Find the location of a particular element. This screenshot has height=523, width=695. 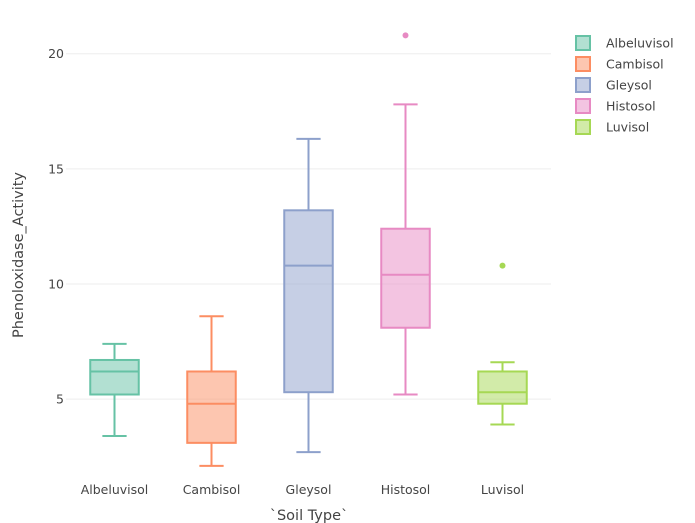

y-axis-ticks: 5 10 15 20 is located at coordinates (56, 226).